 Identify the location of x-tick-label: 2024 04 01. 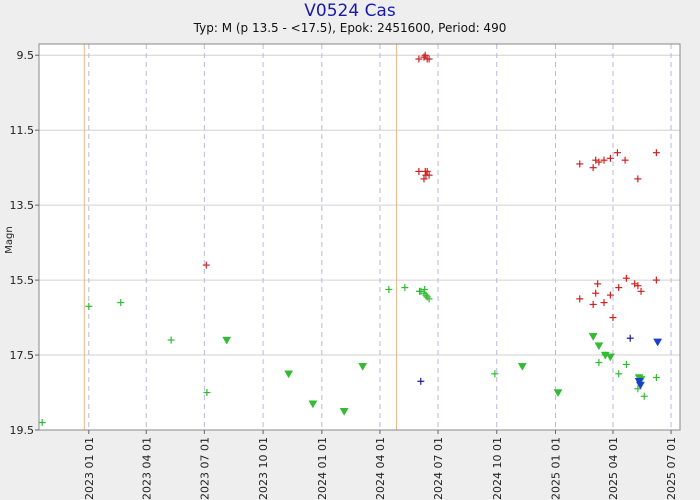
(380, 468).